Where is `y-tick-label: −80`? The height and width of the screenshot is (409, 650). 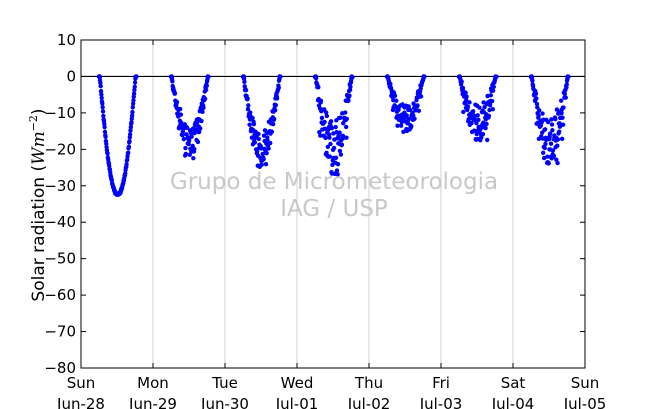 y-tick-label: −80 is located at coordinates (60, 368).